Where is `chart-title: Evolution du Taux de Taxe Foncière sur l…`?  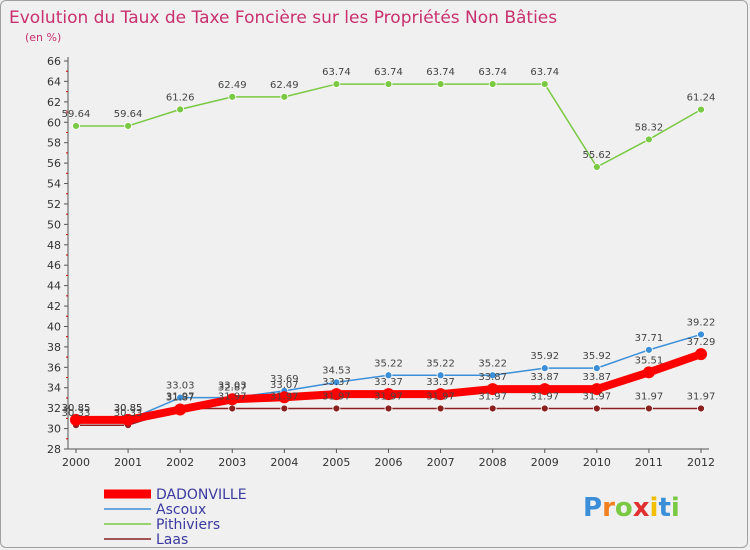 chart-title: Evolution du Taux de Taxe Foncière sur l… is located at coordinates (283, 18).